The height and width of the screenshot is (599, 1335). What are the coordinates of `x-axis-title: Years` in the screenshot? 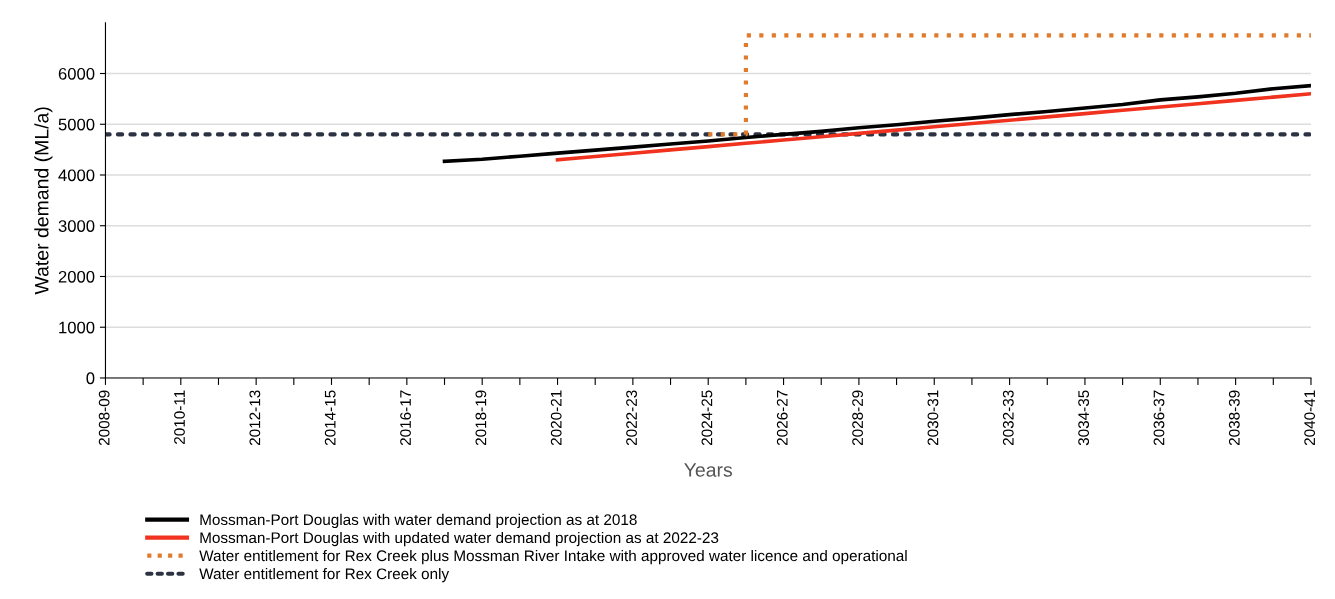 It's located at (708, 470).